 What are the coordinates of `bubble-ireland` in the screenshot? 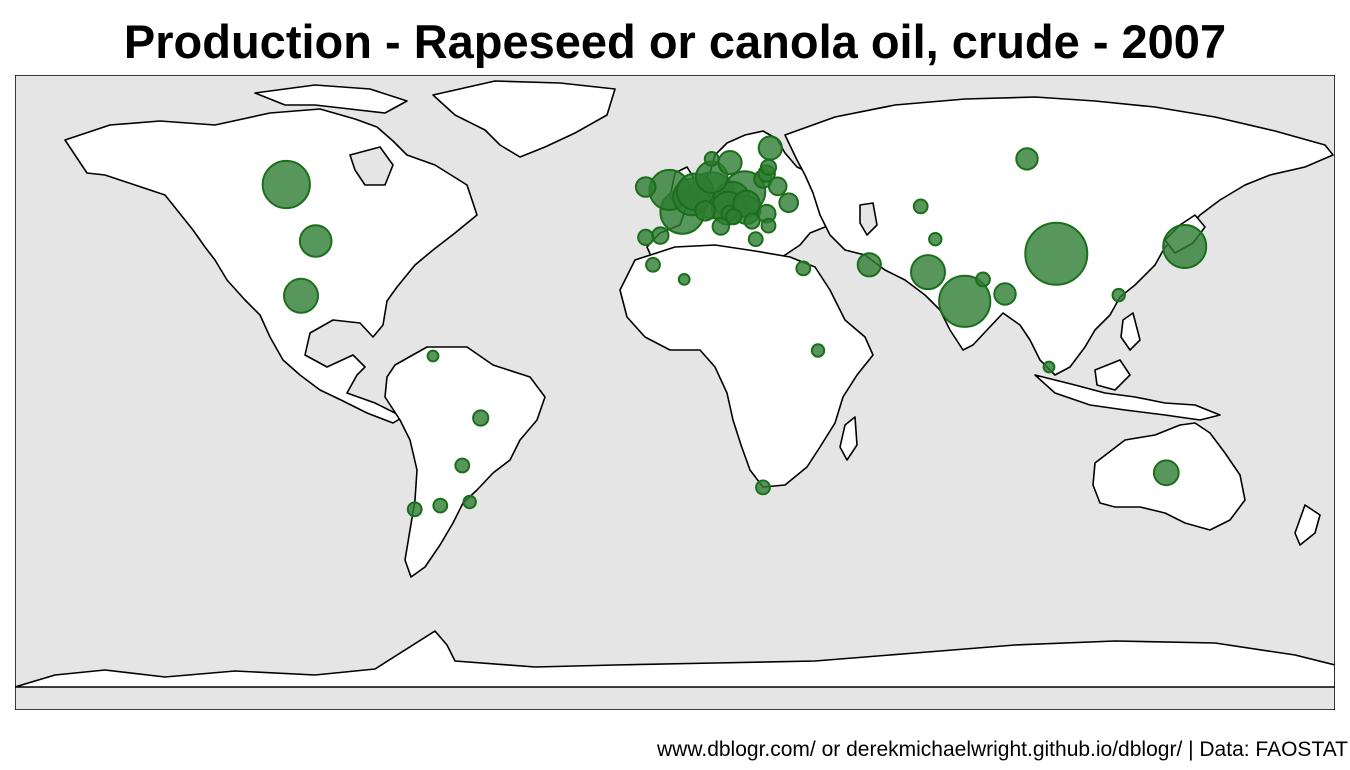 It's located at (645, 187).